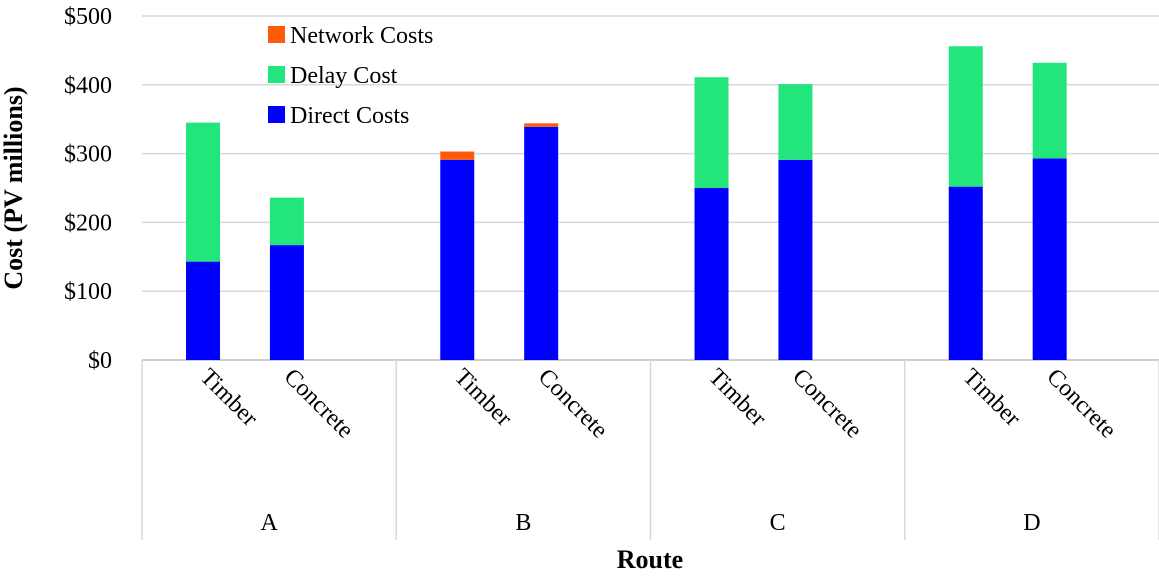 This screenshot has width=1159, height=576. What do you see at coordinates (778, 523) in the screenshot?
I see `x-group-label: C` at bounding box center [778, 523].